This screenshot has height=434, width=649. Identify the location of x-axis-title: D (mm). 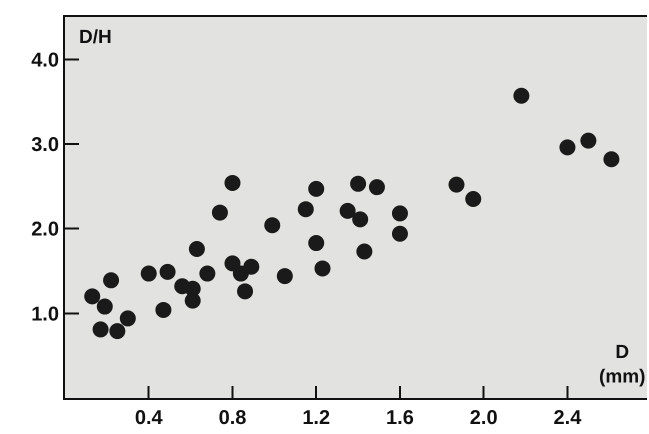
(622, 365).